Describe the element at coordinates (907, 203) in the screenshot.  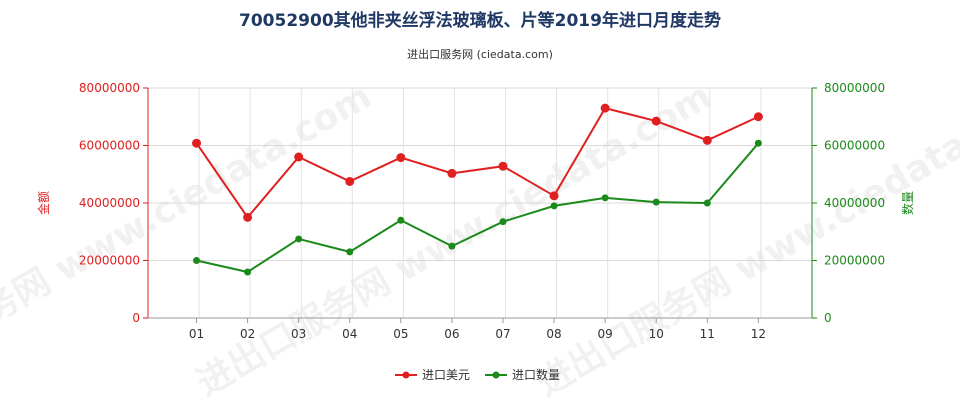
I see `right-axis-title: 数量` at that location.